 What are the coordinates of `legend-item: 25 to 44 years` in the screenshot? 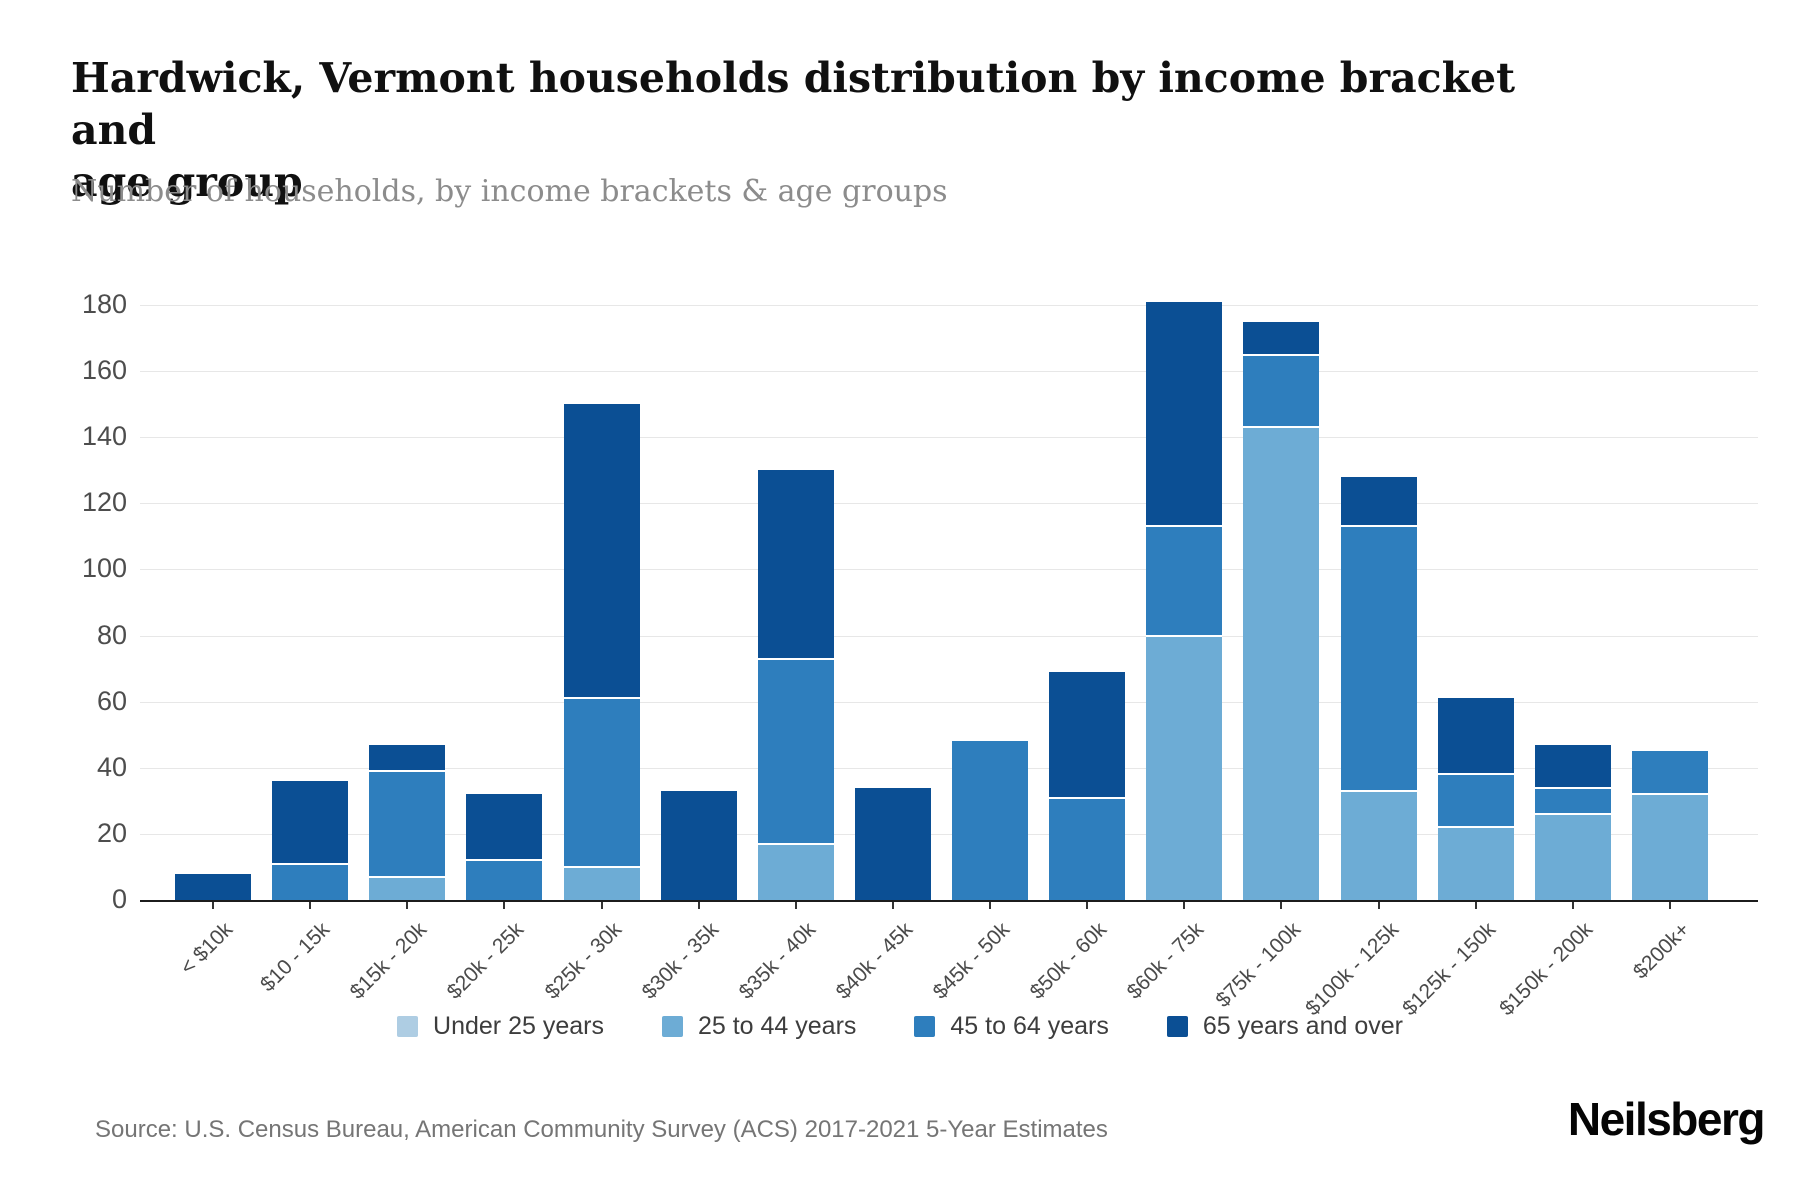 It's located at (758, 1026).